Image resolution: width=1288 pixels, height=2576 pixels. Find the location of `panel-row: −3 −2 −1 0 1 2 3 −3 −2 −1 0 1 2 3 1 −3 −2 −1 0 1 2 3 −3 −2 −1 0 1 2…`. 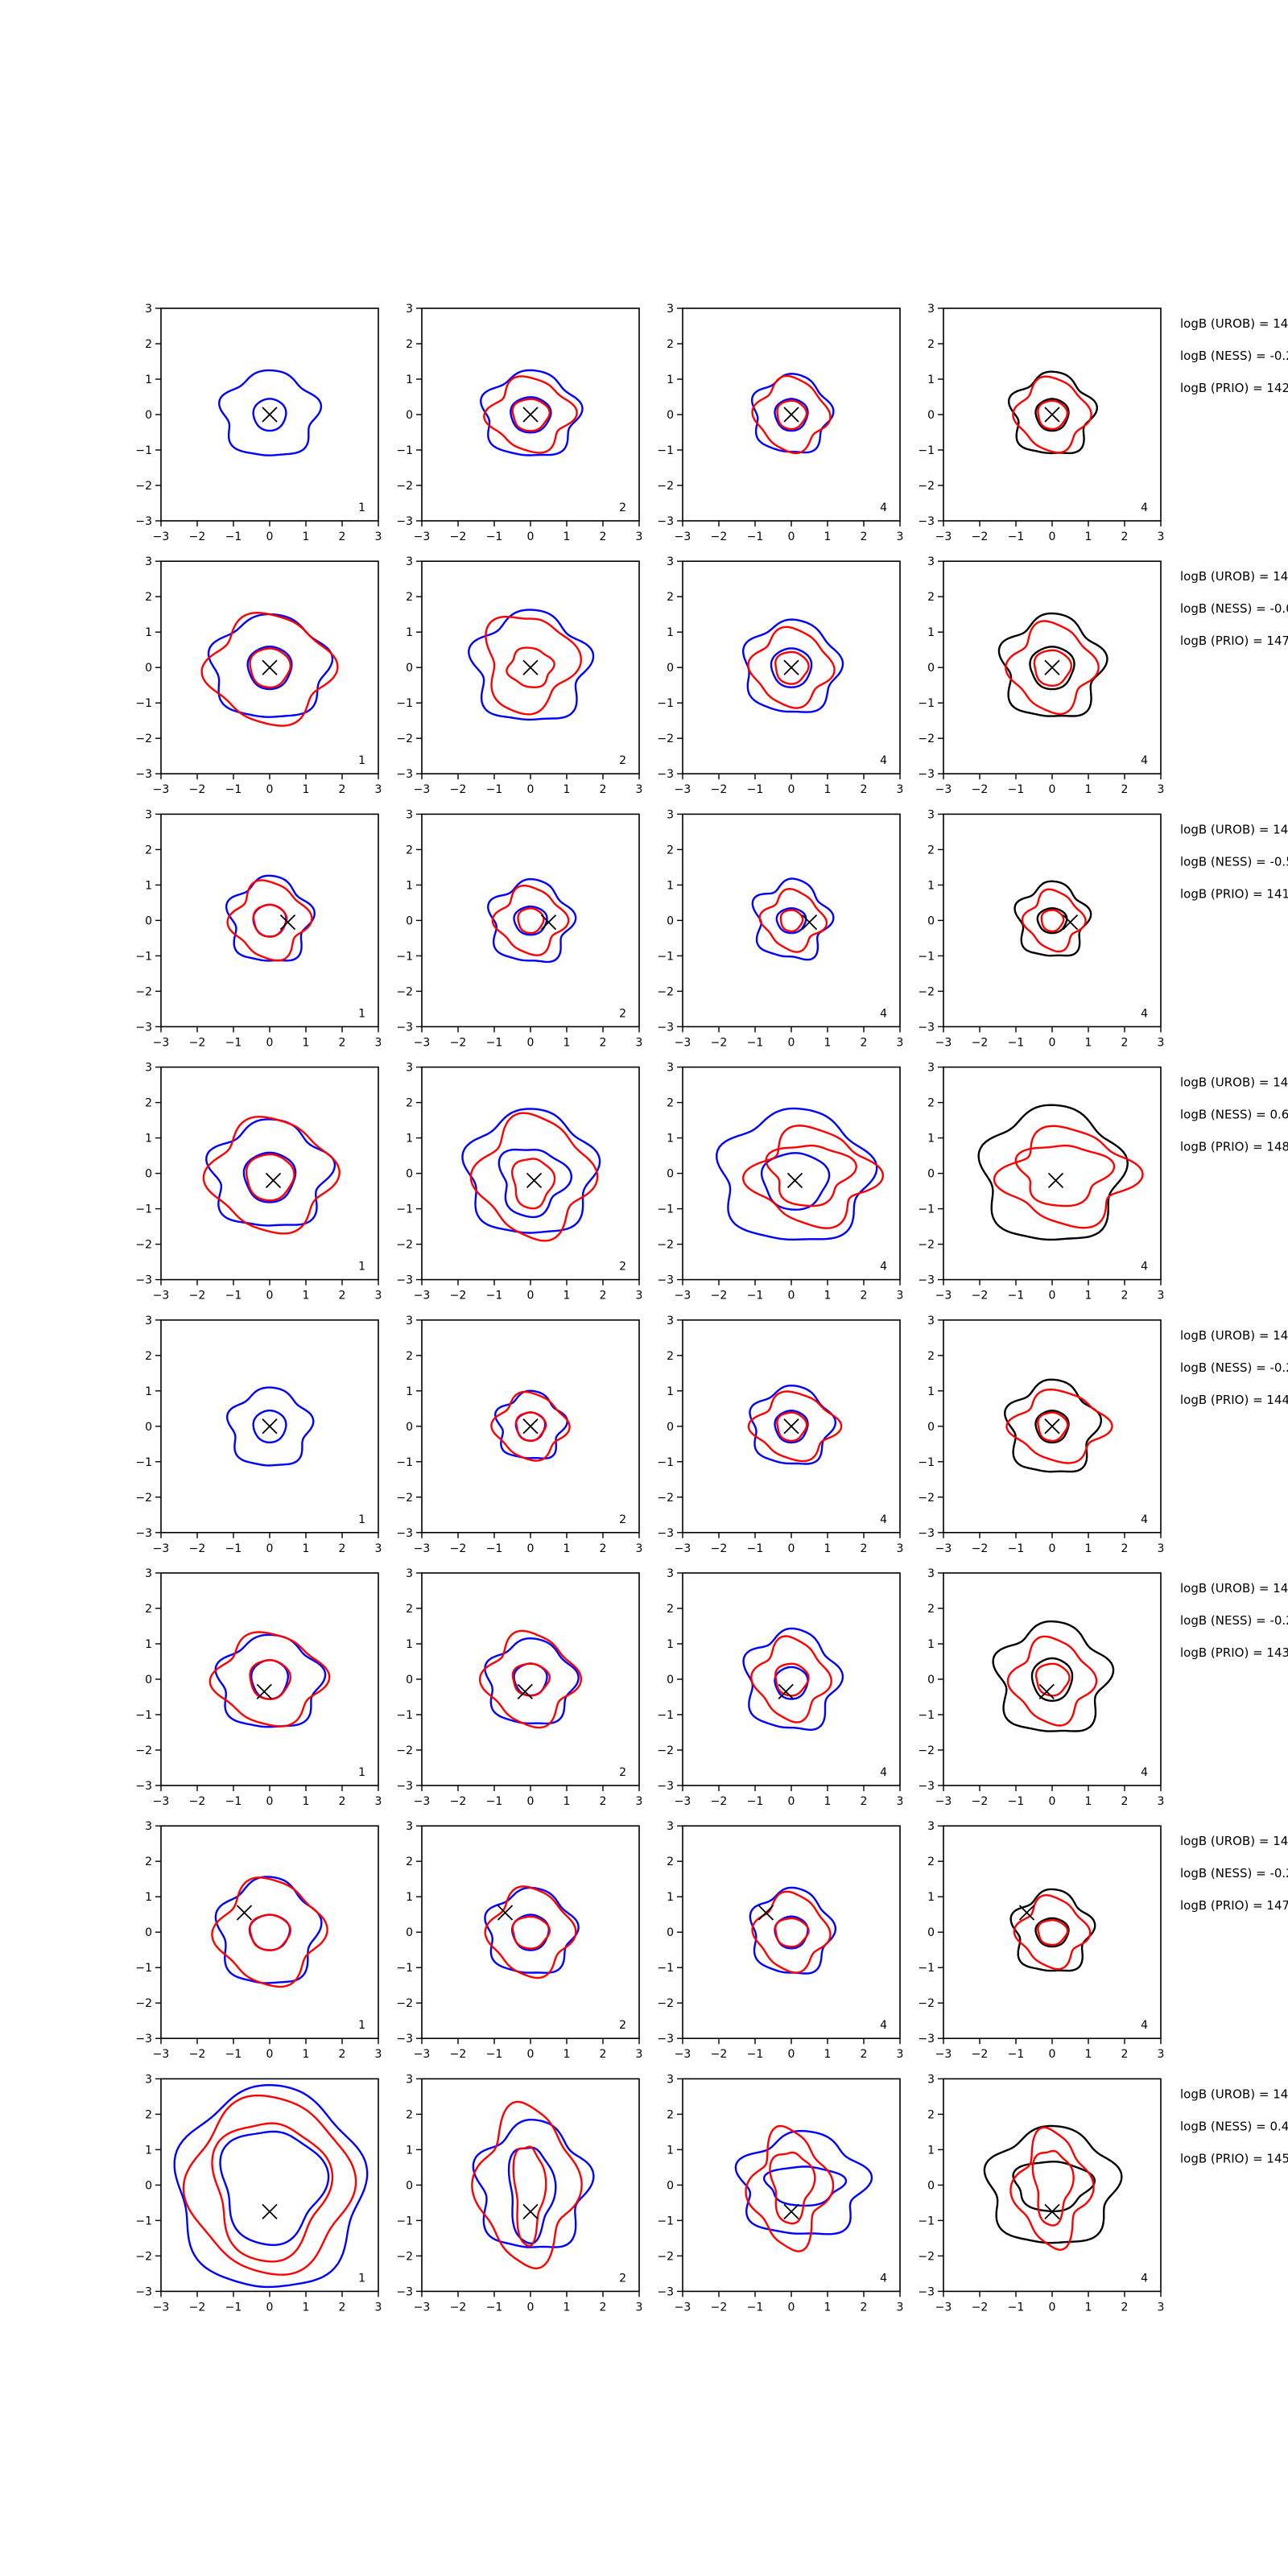

panel-row: −3 −2 −1 0 1 2 3 −3 −2 −1 0 1 2 3 1 −3 −2 −1 0 1 2 3 −3 −2 −1 0 1 2… is located at coordinates (711, 1182).